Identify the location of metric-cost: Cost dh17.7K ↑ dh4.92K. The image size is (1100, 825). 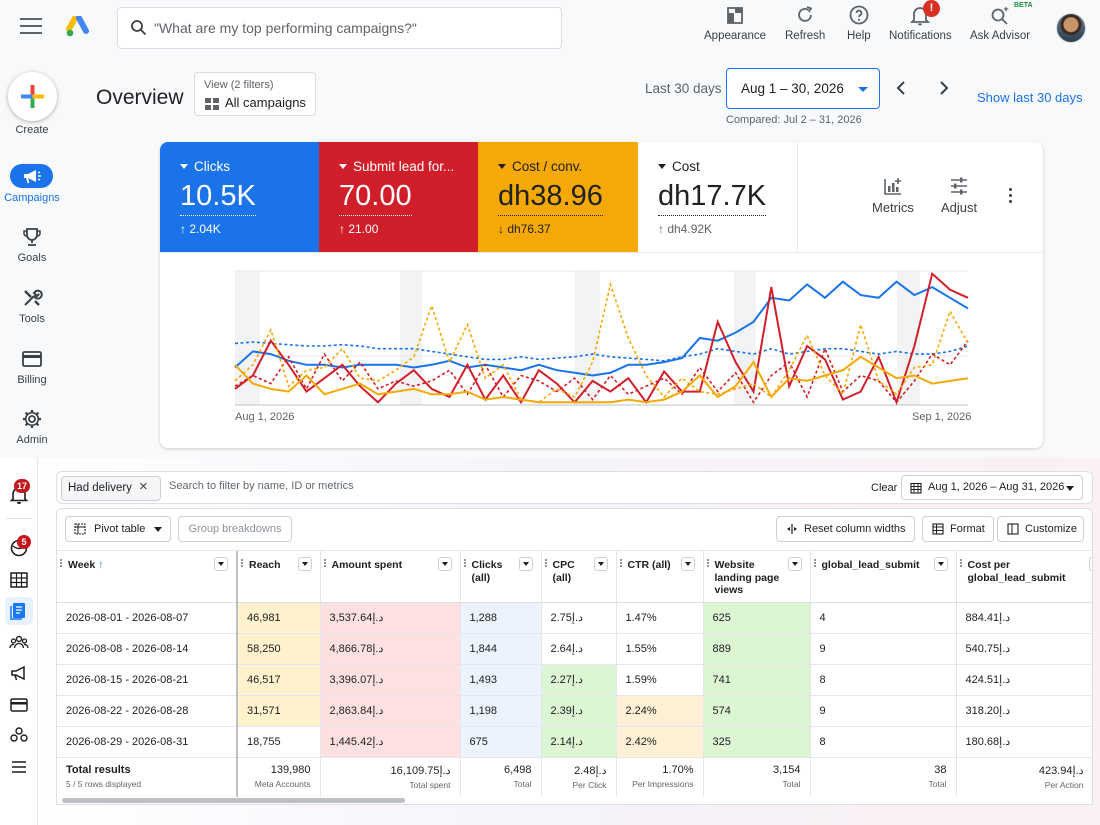
(718, 197).